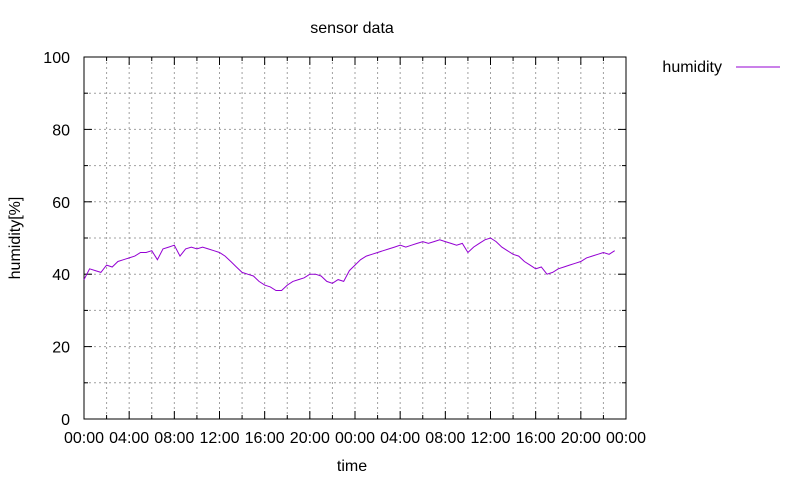  I want to click on y-tick-label: 20, so click(61, 348).